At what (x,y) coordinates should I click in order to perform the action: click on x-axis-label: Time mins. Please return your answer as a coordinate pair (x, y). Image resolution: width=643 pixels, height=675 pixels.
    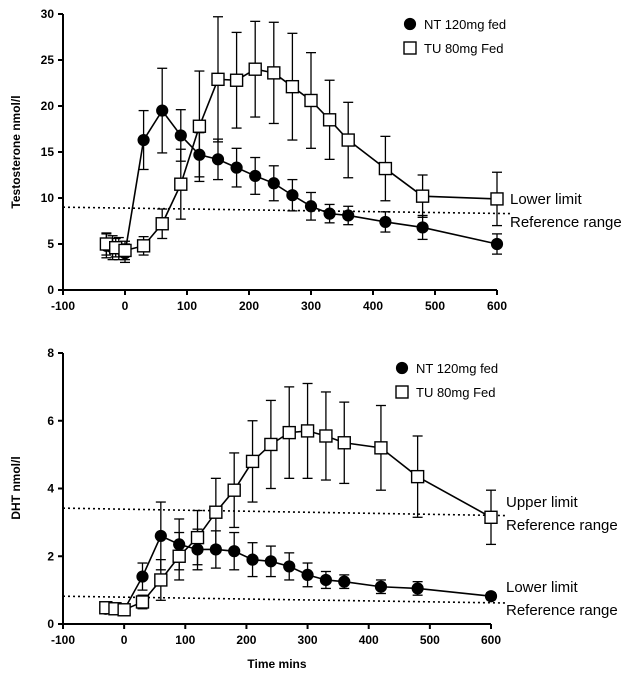
    Looking at the image, I should click on (276, 664).